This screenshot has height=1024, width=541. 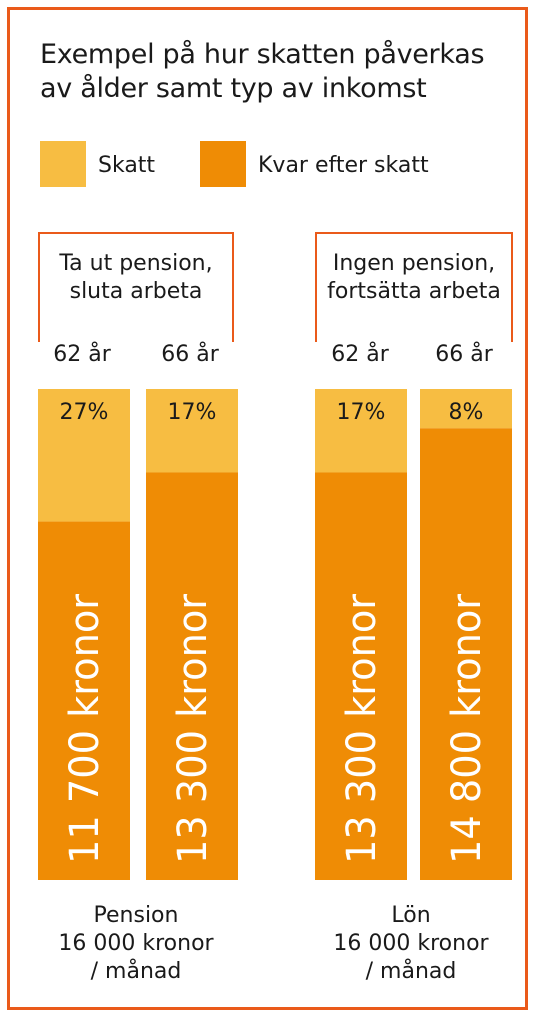 What do you see at coordinates (63, 164) in the screenshot?
I see `legend-swatch-skatt` at bounding box center [63, 164].